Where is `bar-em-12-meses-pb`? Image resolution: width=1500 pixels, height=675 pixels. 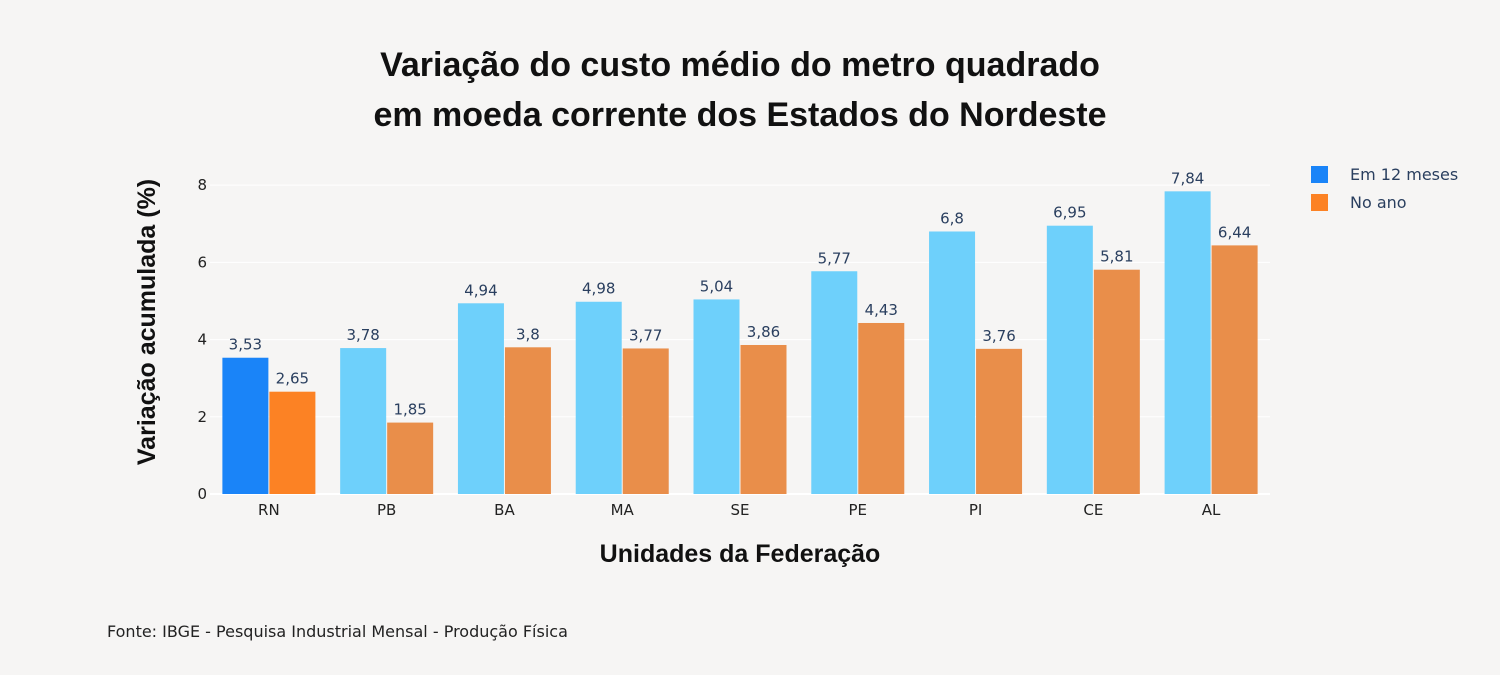
bar-em-12-meses-pb is located at coordinates (363, 421).